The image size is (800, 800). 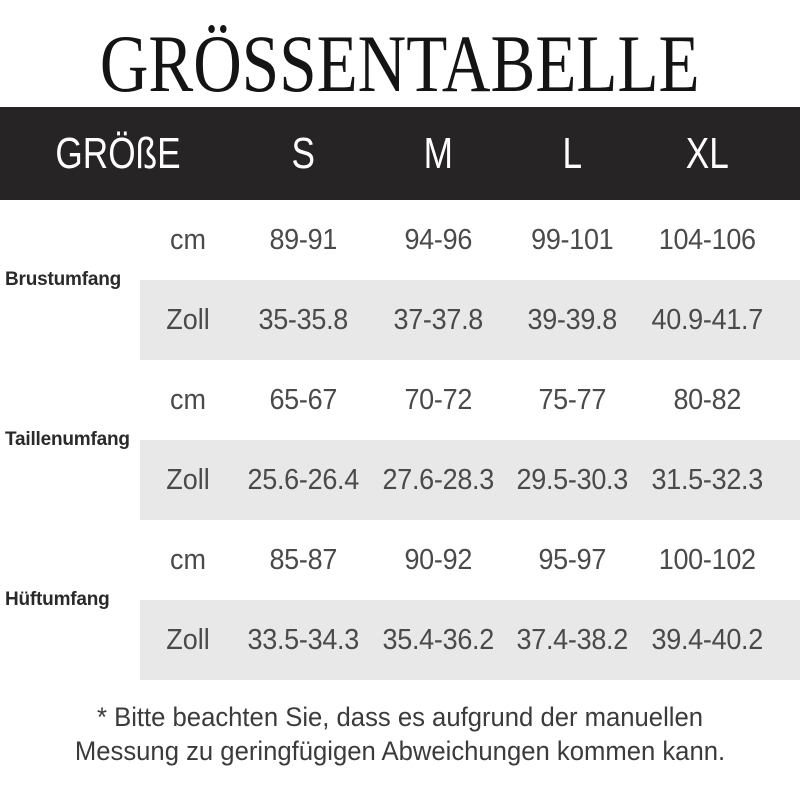 I want to click on value-cell: 95-97, so click(x=572, y=559).